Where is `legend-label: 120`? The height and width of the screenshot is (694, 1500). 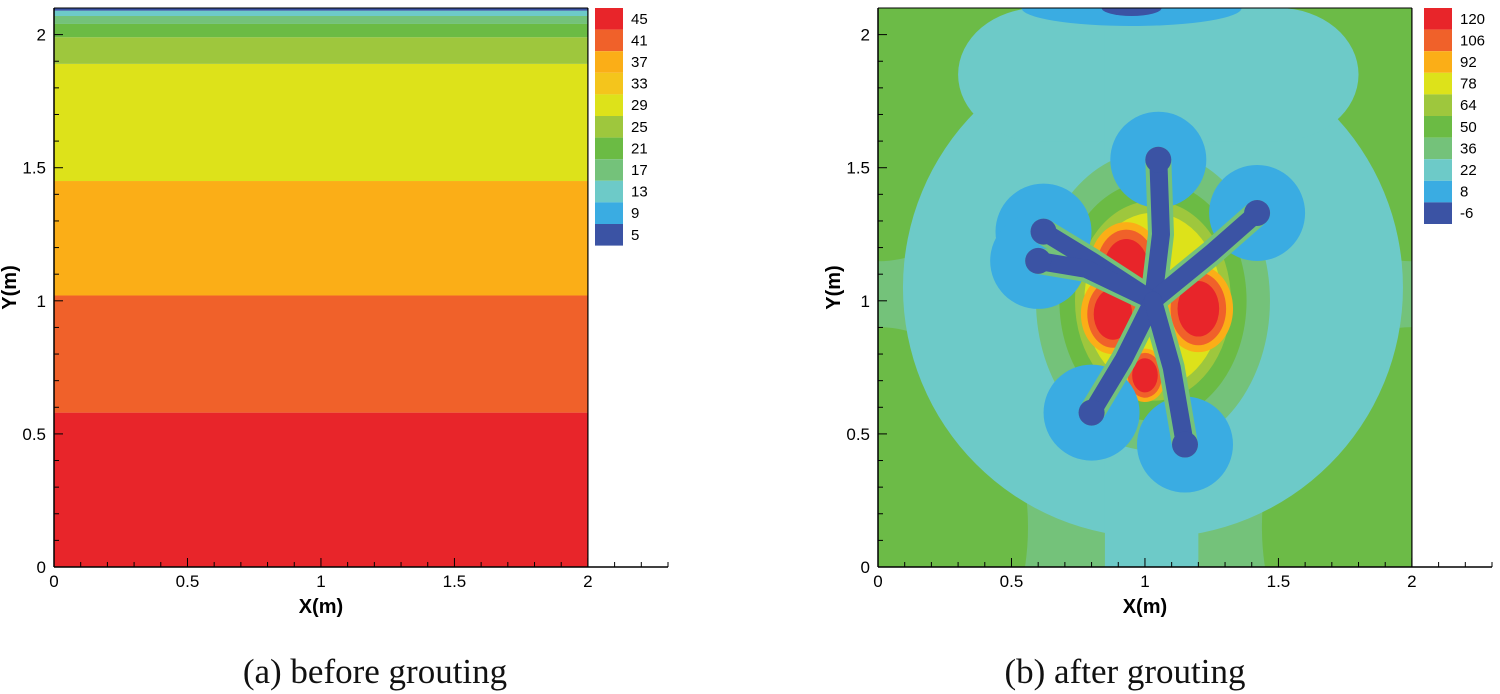 legend-label: 120 is located at coordinates (1472, 19).